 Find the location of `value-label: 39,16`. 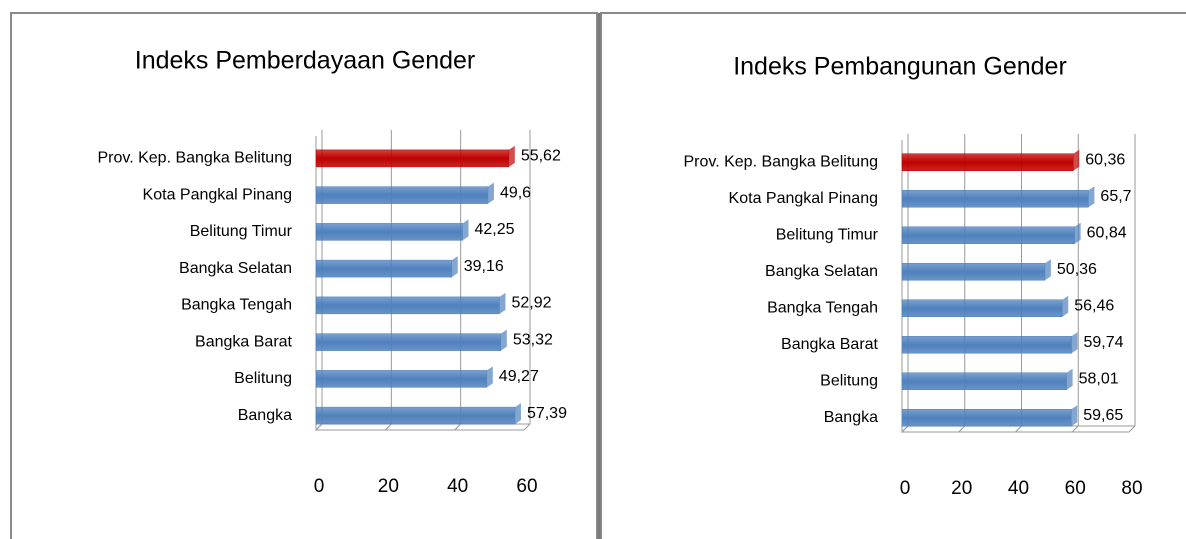

value-label: 39,16 is located at coordinates (484, 266).